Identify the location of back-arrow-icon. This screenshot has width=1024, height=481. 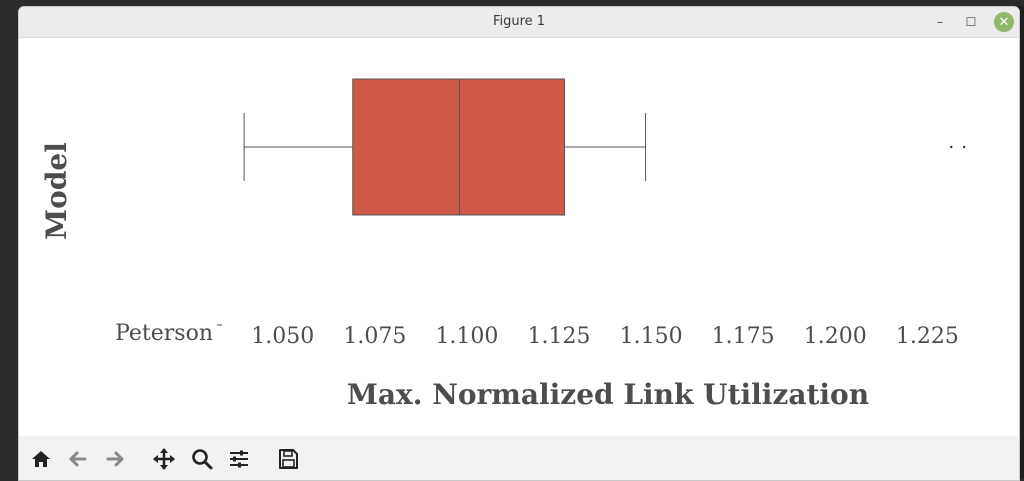
(78, 459).